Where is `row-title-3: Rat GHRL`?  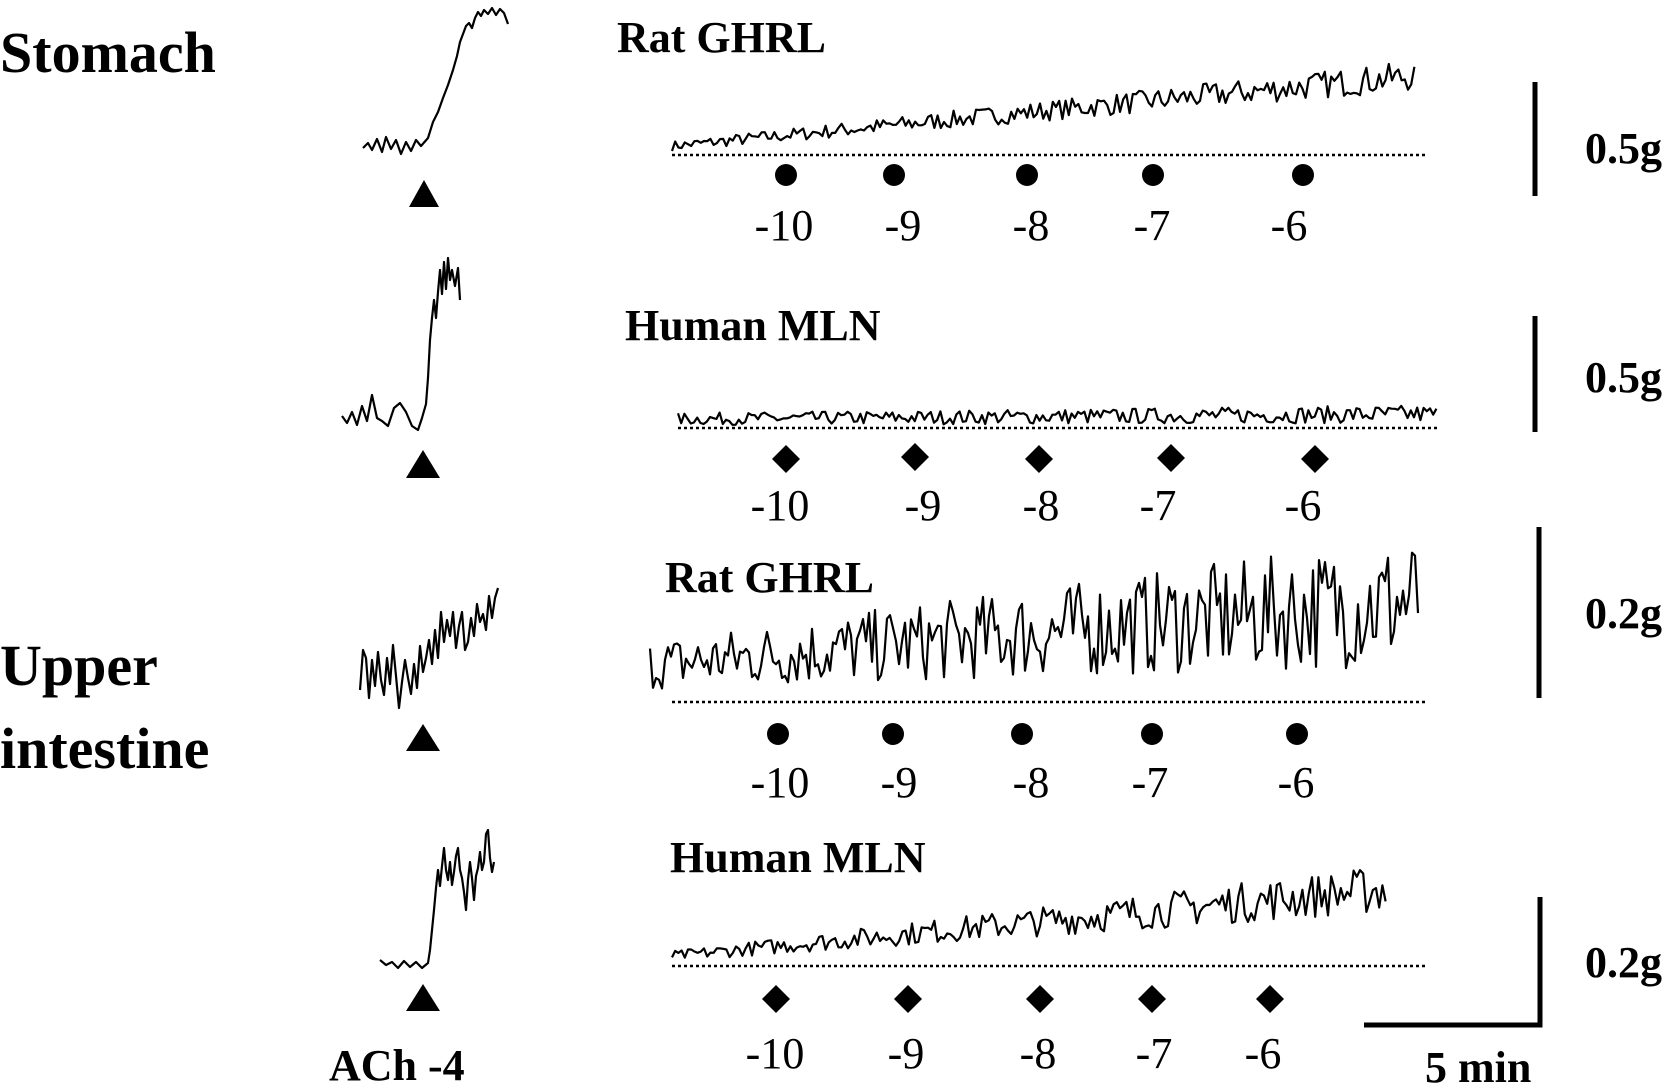
row-title-3: Rat GHRL is located at coordinates (769, 577).